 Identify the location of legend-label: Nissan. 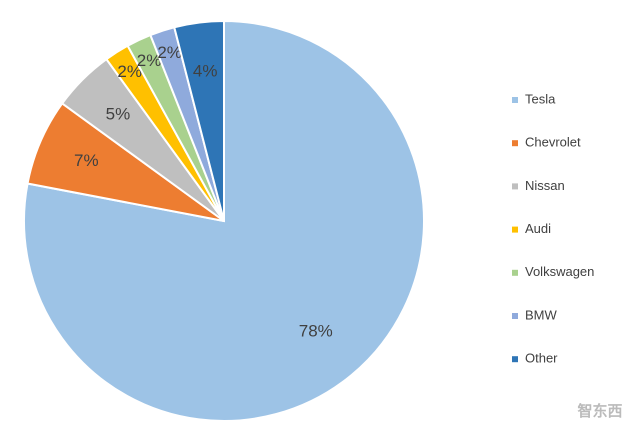
(545, 185).